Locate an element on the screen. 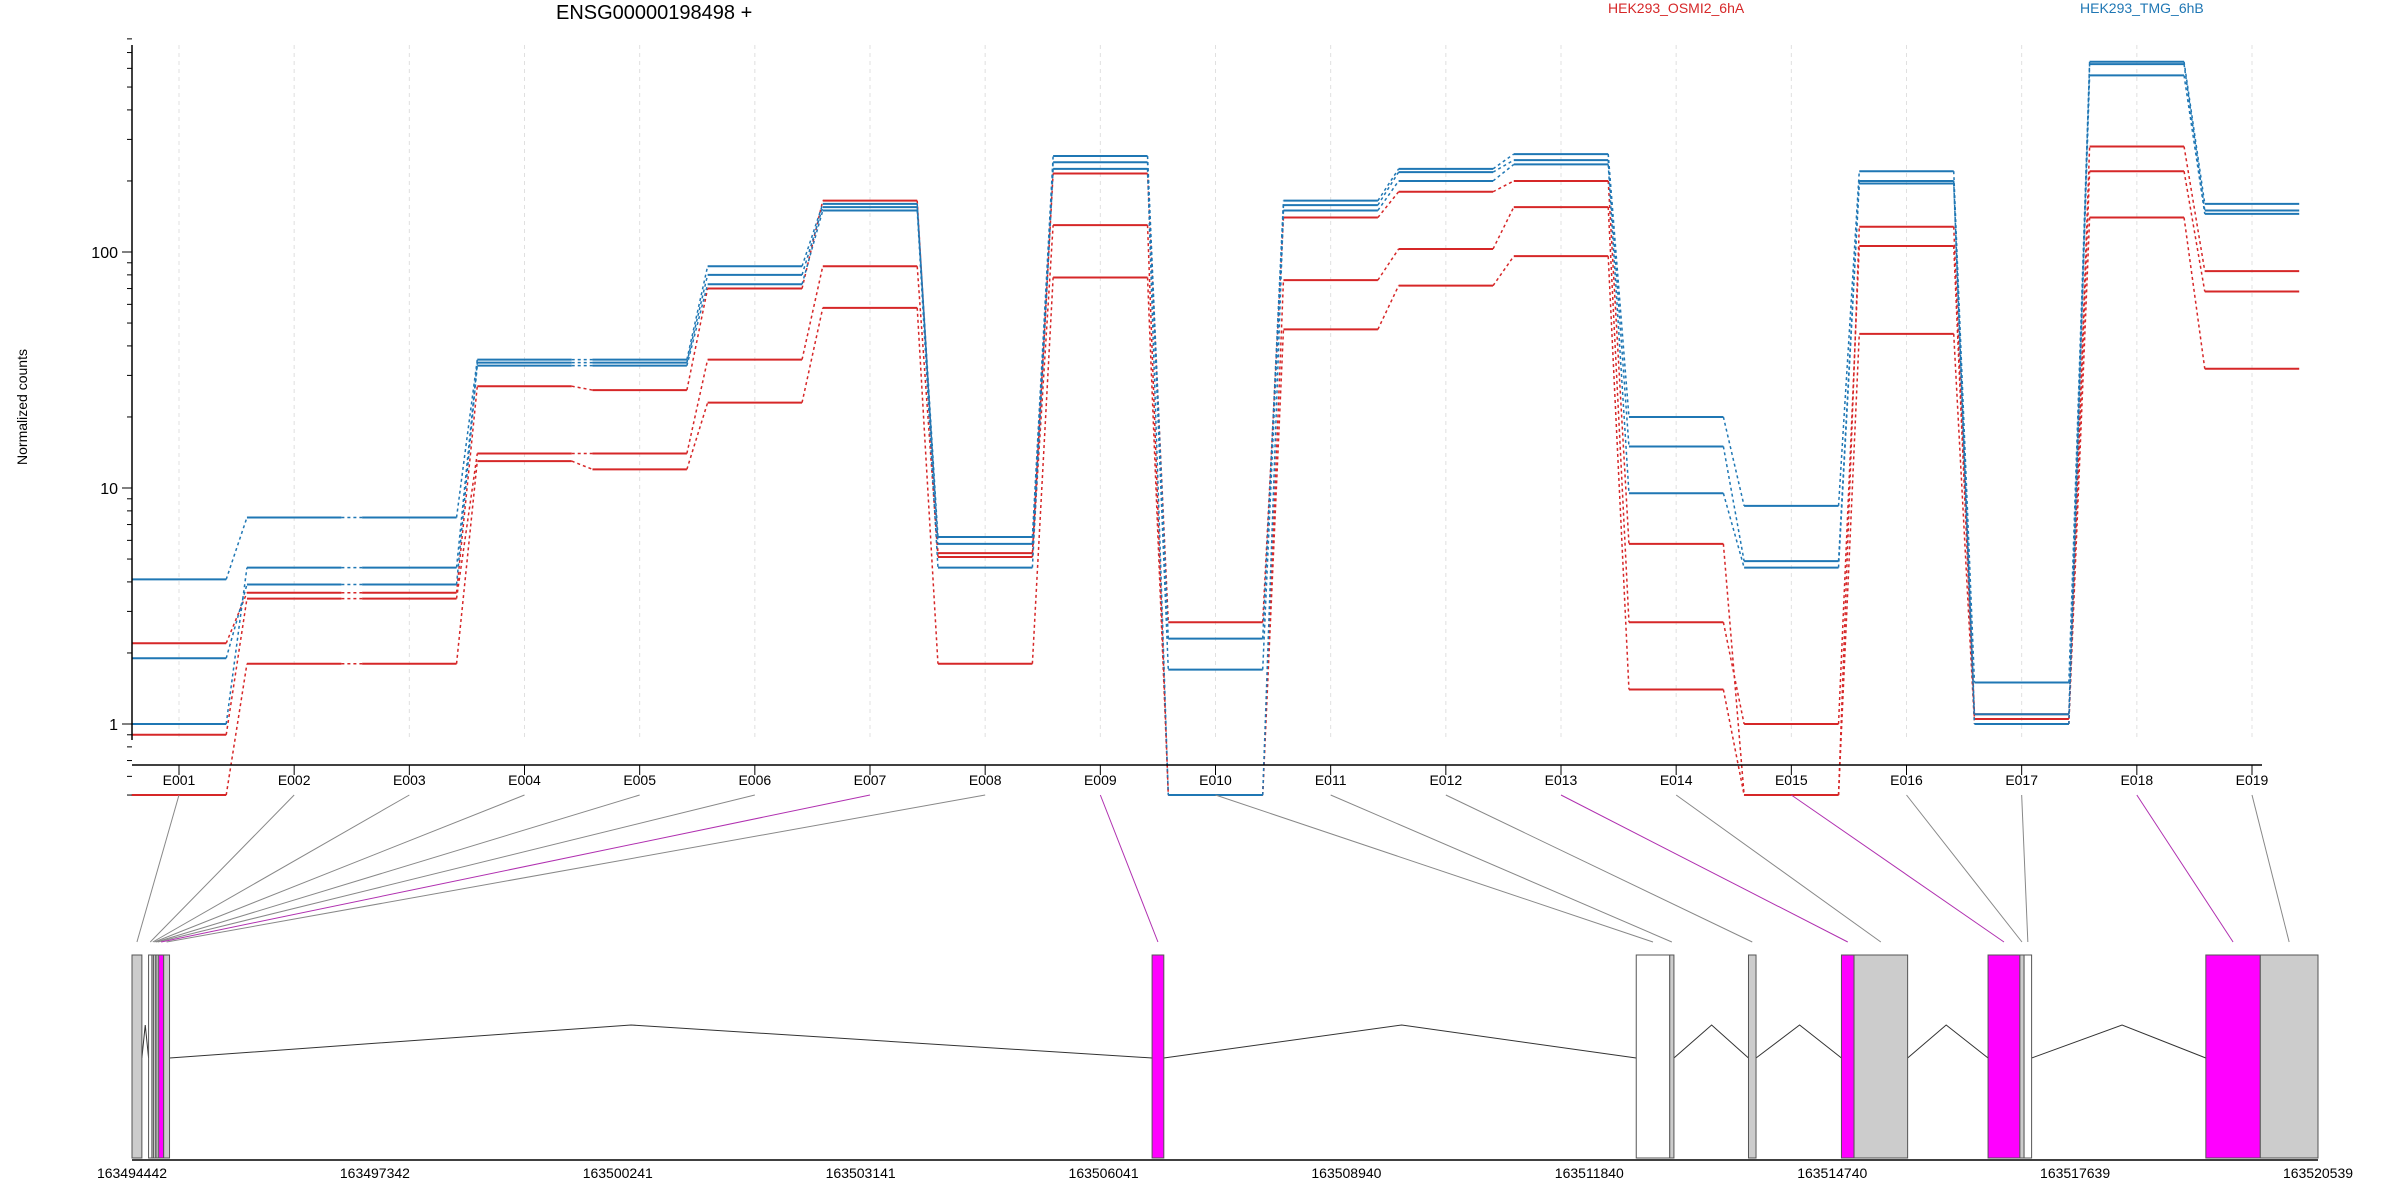  connector-e007 is located at coordinates (516, 868).